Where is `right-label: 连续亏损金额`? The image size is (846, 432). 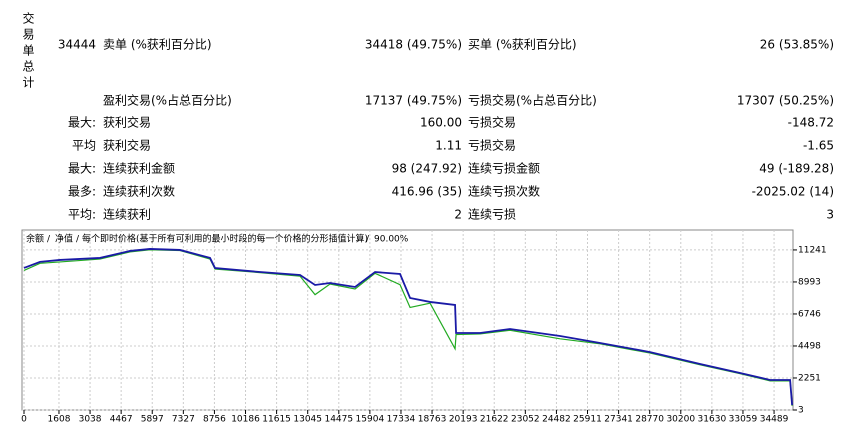
right-label: 连续亏损金额 is located at coordinates (504, 168).